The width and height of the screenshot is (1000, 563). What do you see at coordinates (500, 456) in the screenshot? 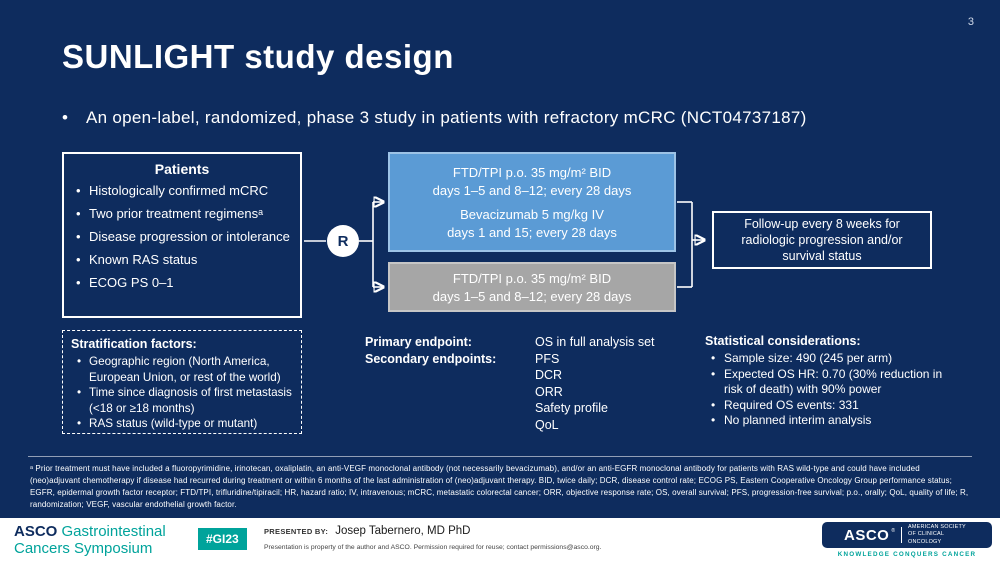
I see `footnote-divider` at bounding box center [500, 456].